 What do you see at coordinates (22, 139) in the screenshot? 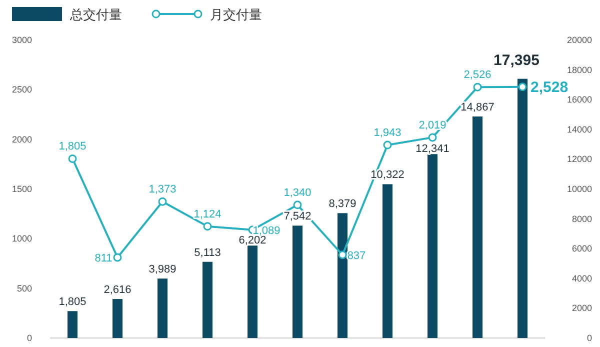
I see `y-tick-label: 2000` at bounding box center [22, 139].